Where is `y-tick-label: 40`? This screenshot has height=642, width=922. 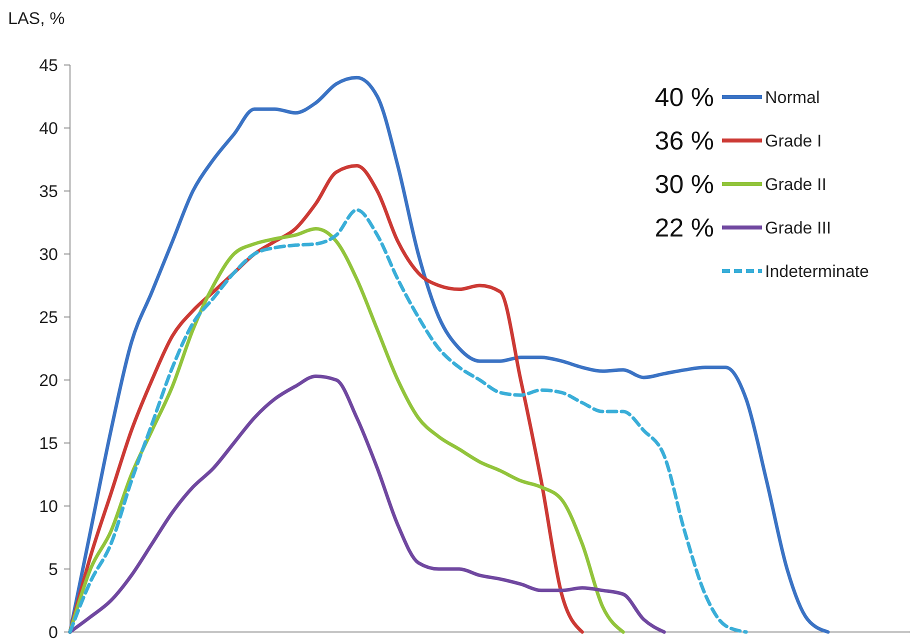 y-tick-label: 40 is located at coordinates (48, 128).